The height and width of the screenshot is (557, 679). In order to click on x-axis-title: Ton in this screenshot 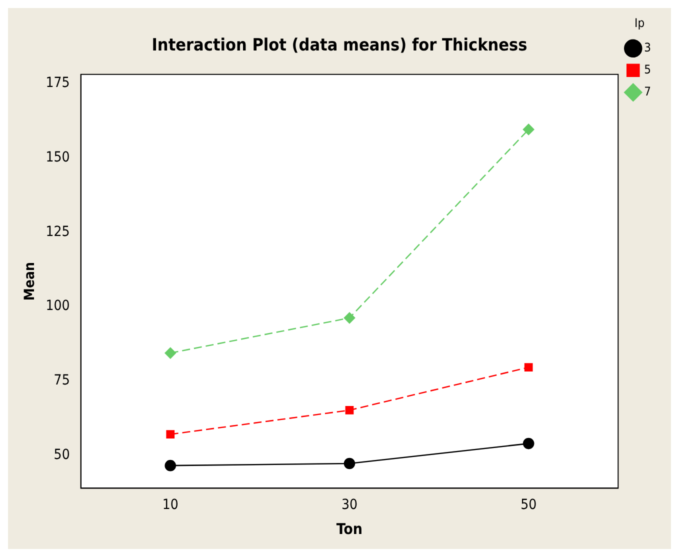, I will do `click(349, 529)`.